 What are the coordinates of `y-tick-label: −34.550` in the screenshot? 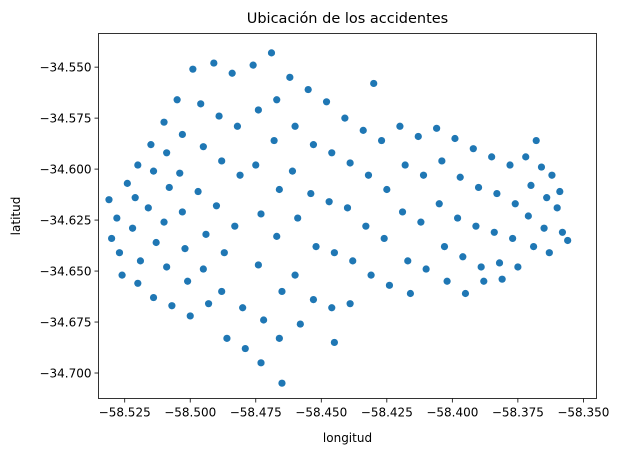 It's located at (65, 67).